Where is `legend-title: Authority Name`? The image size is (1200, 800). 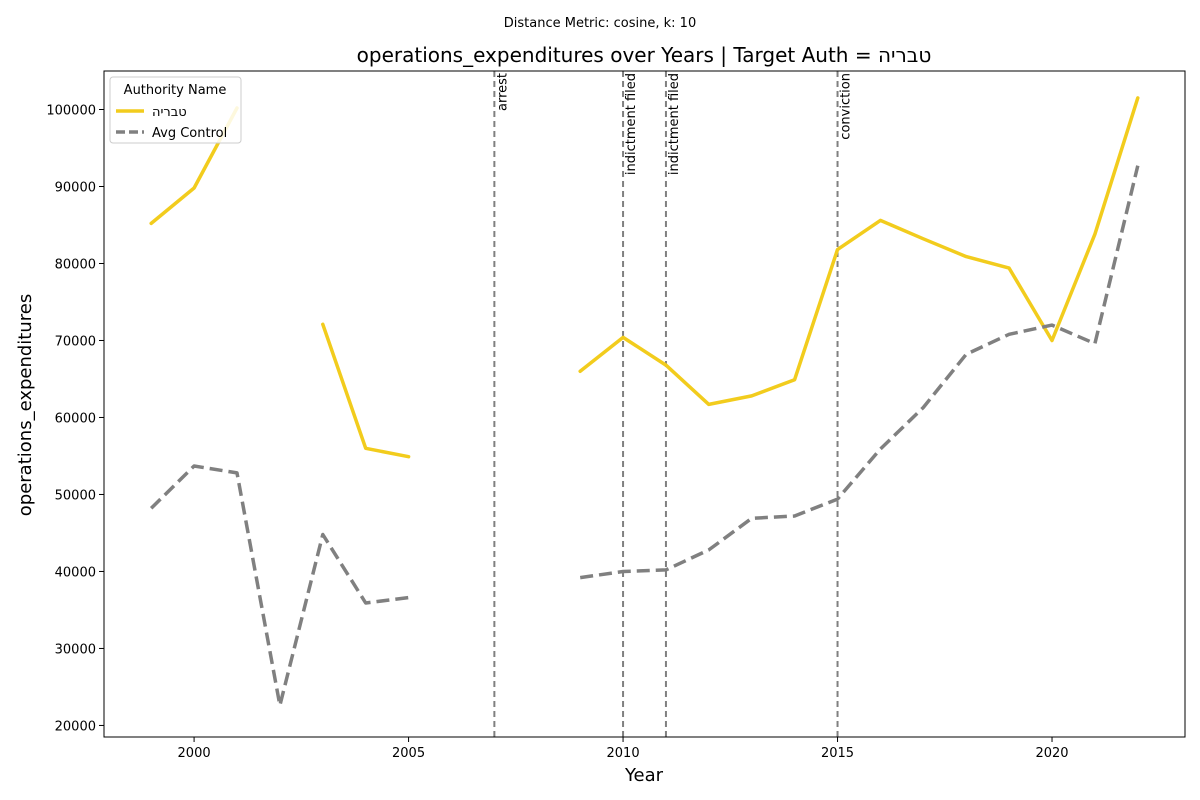 legend-title: Authority Name is located at coordinates (175, 90).